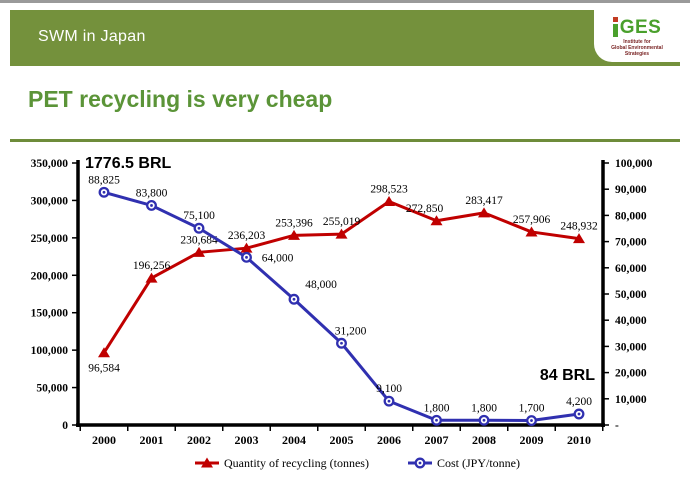  Describe the element at coordinates (567, 375) in the screenshot. I see `annotation-84-brl: 84 BRL` at that location.